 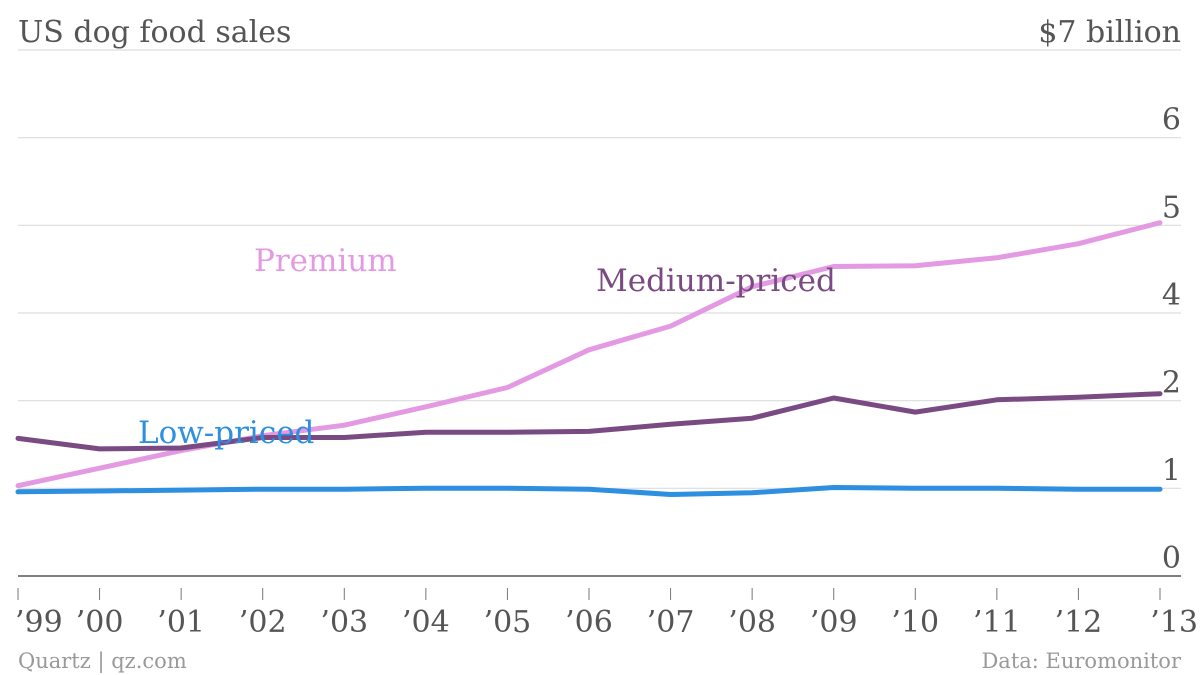 What do you see at coordinates (39, 622) in the screenshot?
I see `x-tick-label: ’99` at bounding box center [39, 622].